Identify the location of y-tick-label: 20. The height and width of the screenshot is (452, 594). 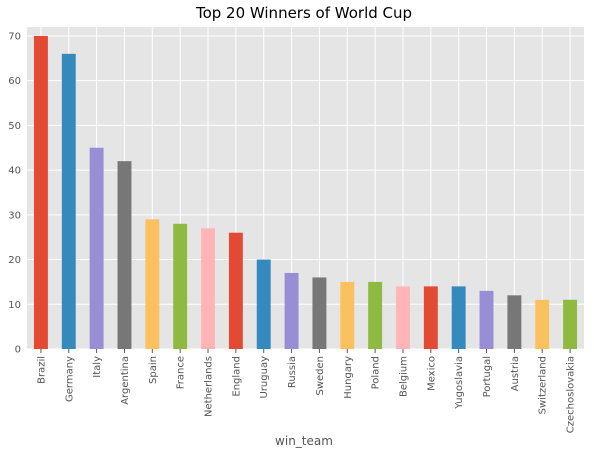
(14, 260).